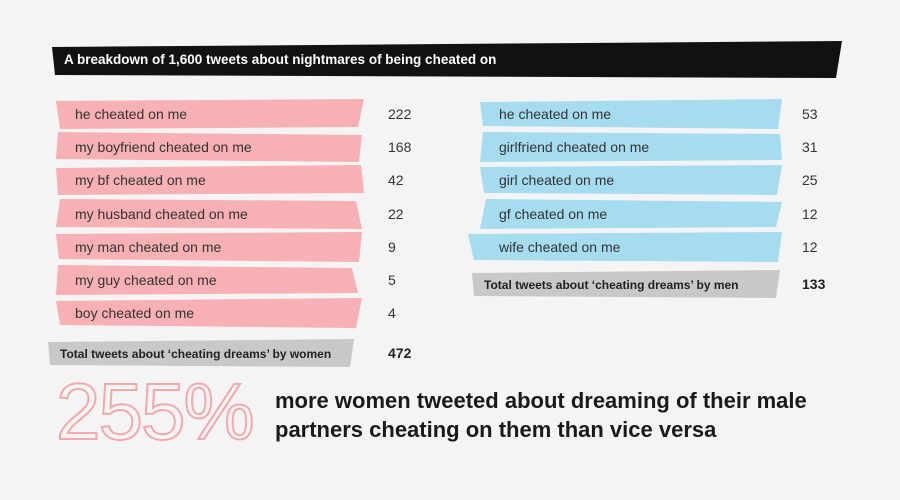  I want to click on row-label: my guy cheated on me, so click(146, 280).